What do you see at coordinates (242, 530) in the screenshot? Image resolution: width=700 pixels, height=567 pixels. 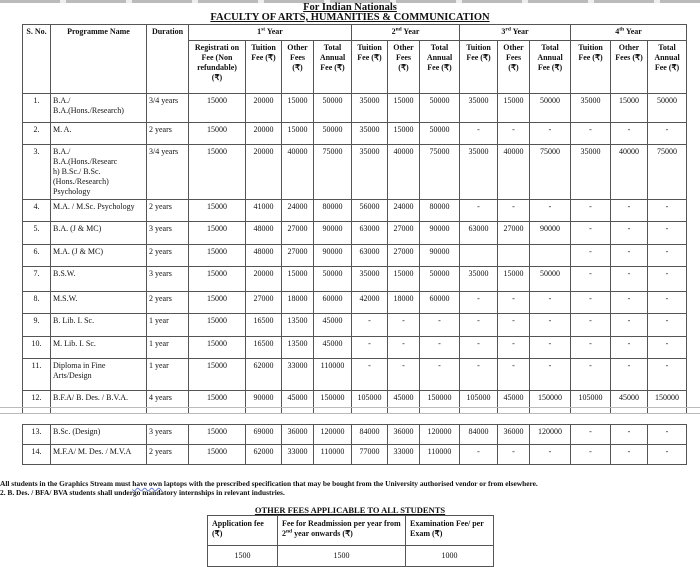 I see `header-application-fee: Application fee (₹)` at bounding box center [242, 530].